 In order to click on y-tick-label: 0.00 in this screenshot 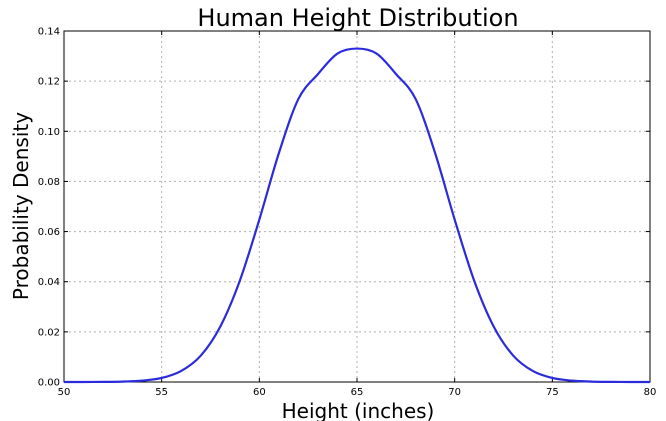, I will do `click(49, 383)`.